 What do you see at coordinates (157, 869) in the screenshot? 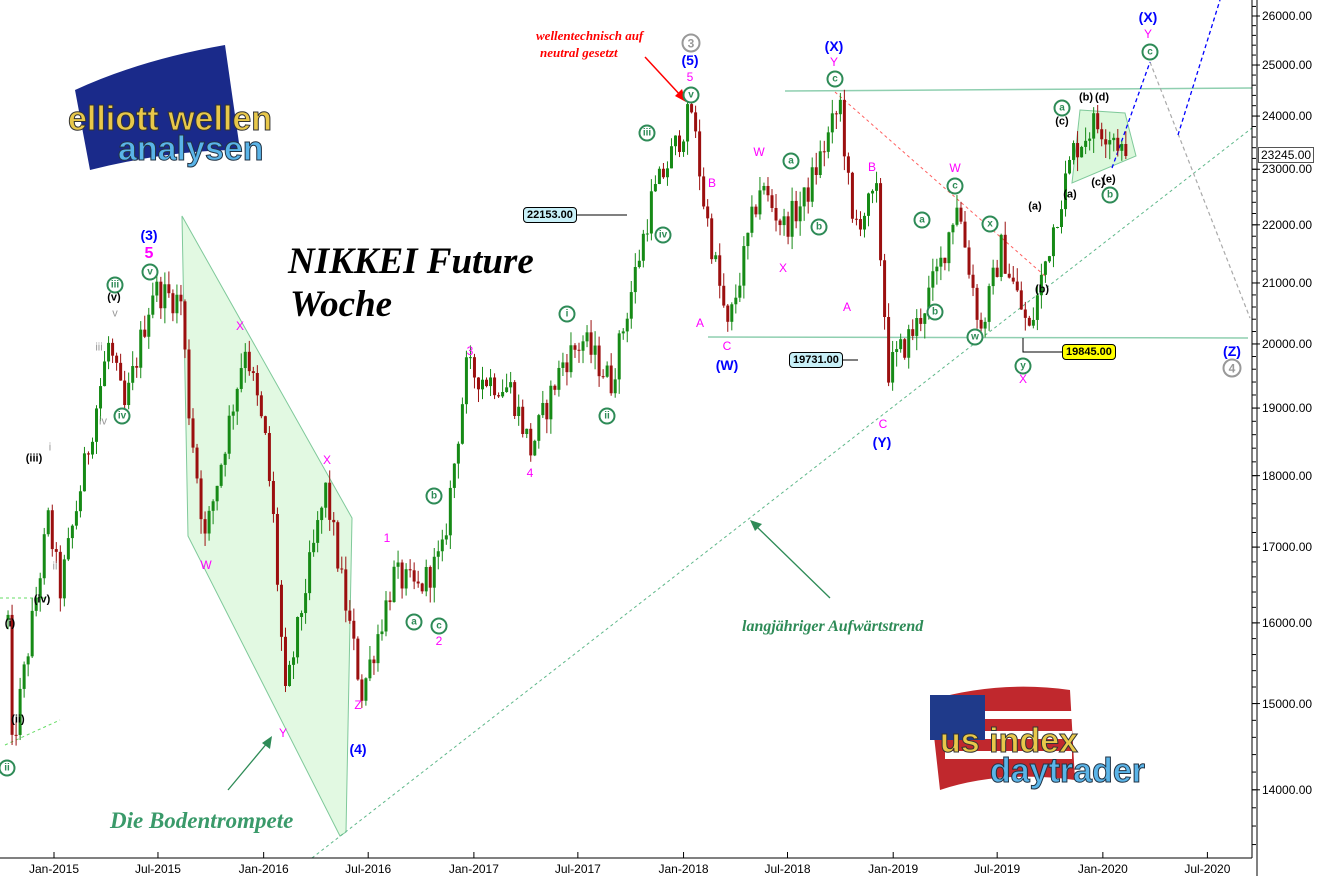
I see `x-tick-label: Jul-2015` at bounding box center [157, 869].